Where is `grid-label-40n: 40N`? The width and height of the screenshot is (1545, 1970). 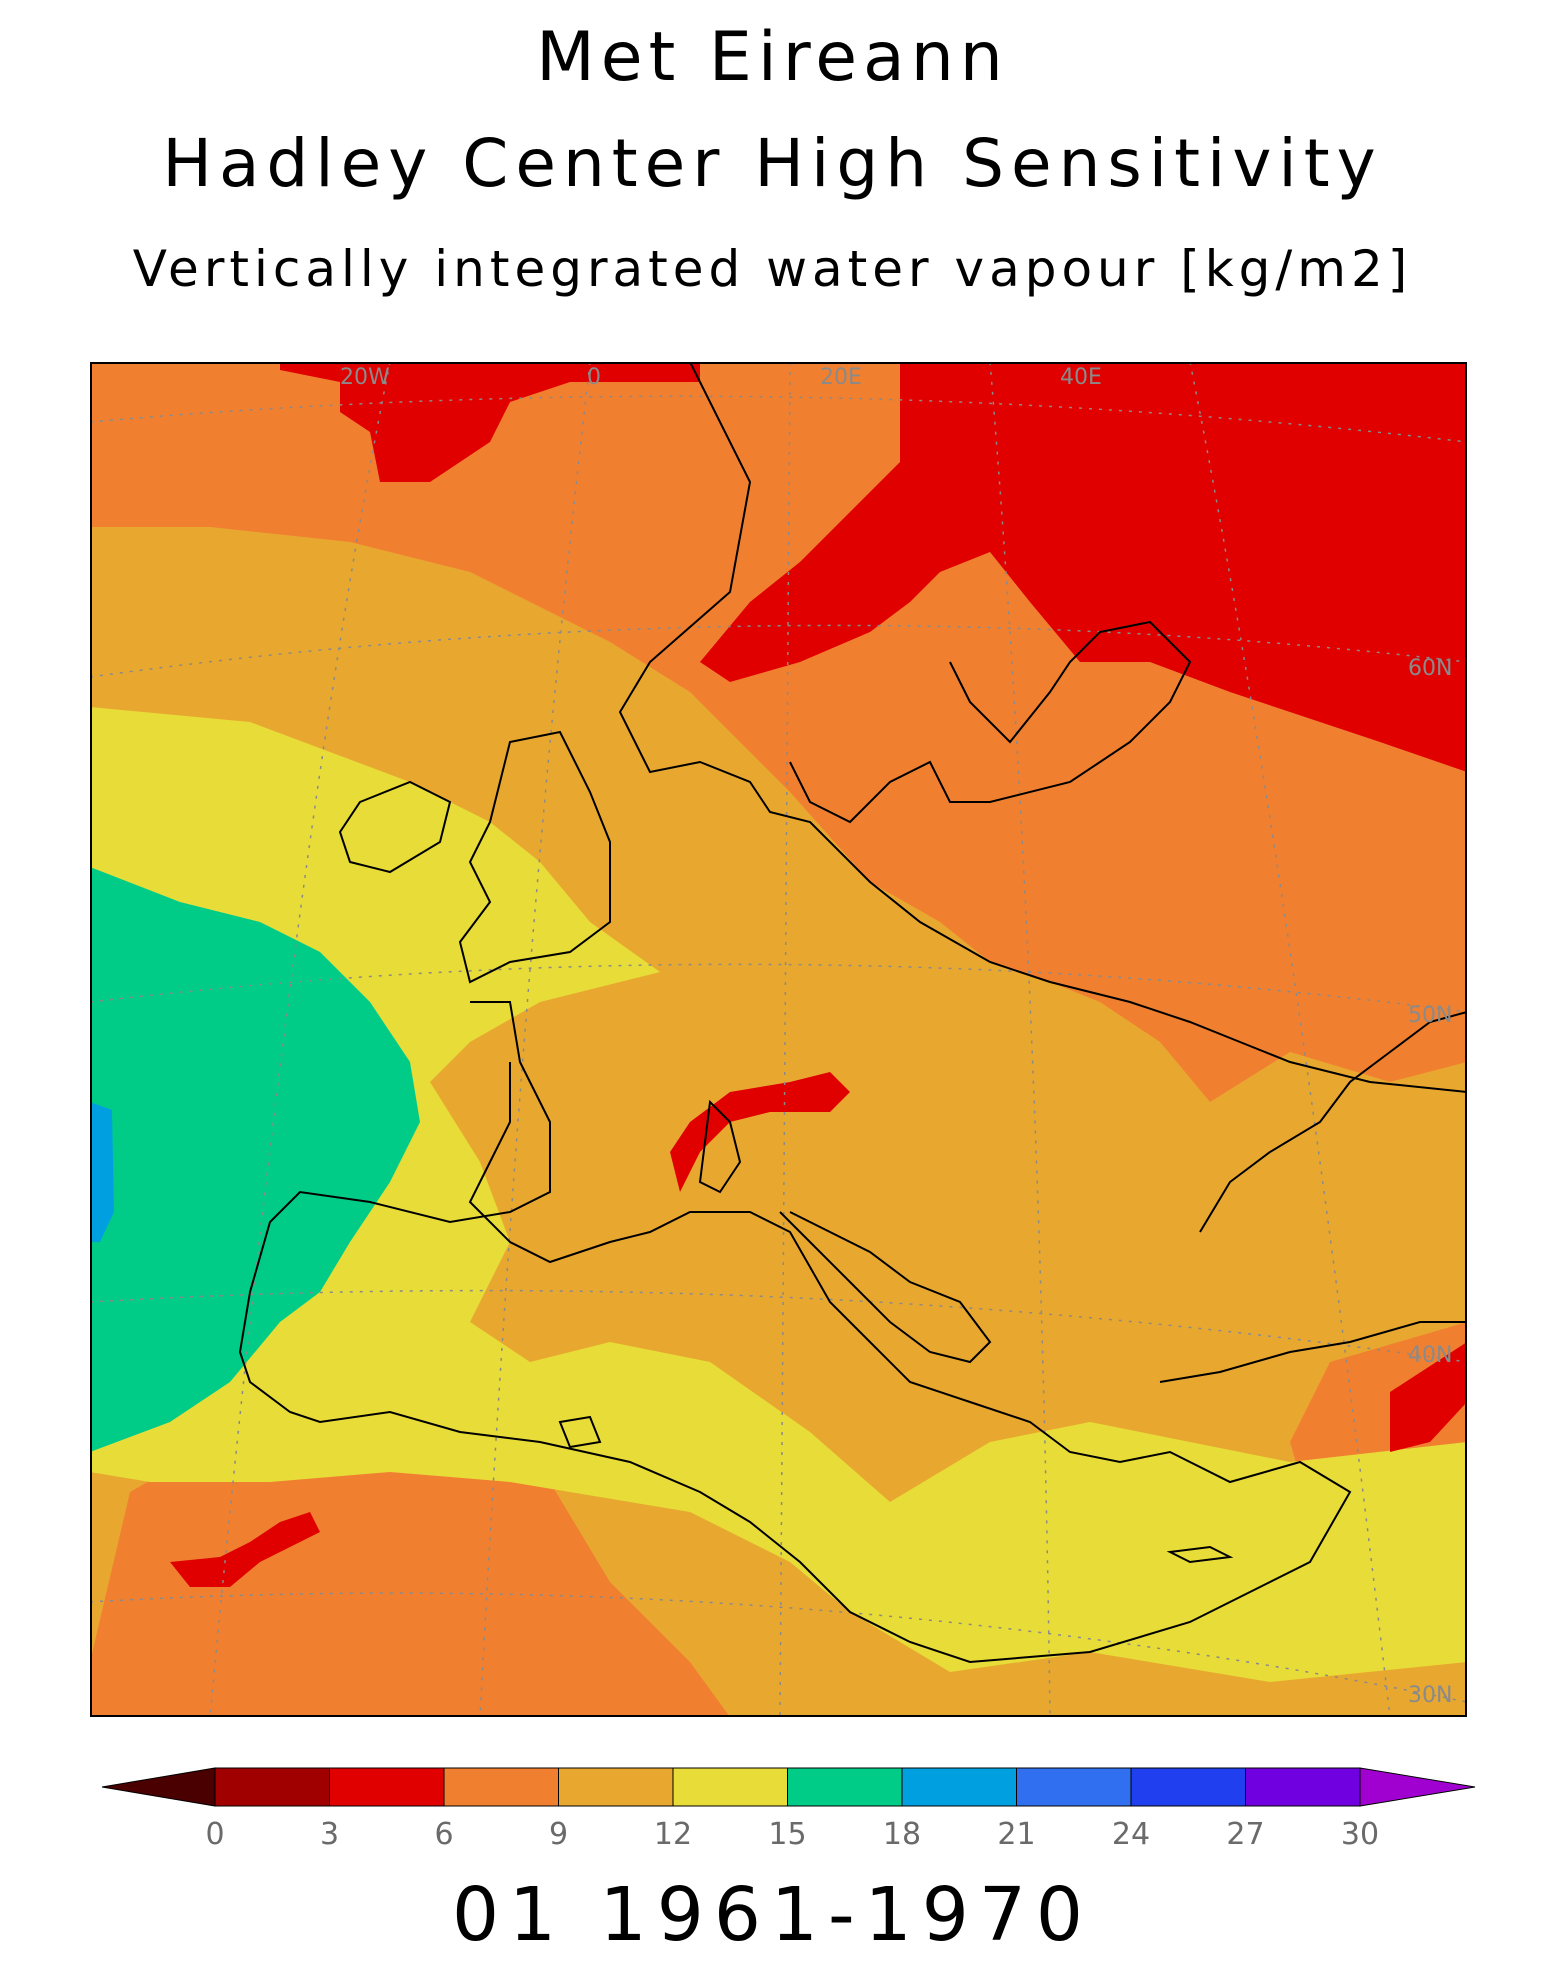 grid-label-40n: 40N is located at coordinates (1430, 1355).